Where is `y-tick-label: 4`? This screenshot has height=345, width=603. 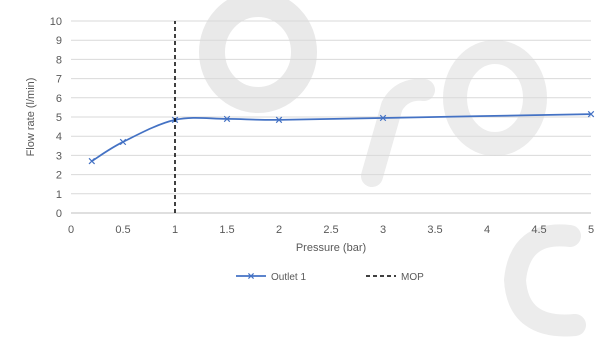 y-tick-label: 4 is located at coordinates (59, 137).